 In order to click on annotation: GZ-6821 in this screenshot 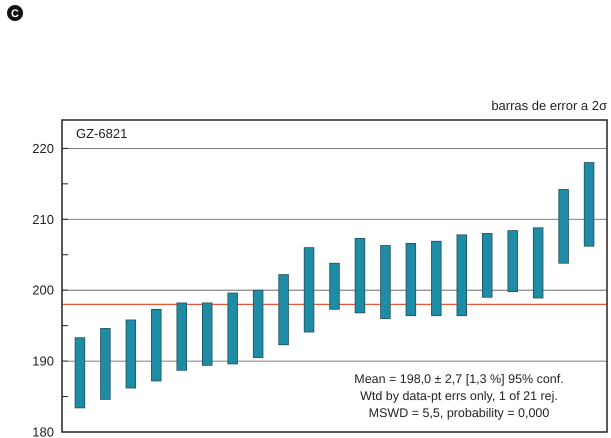, I will do `click(102, 133)`.